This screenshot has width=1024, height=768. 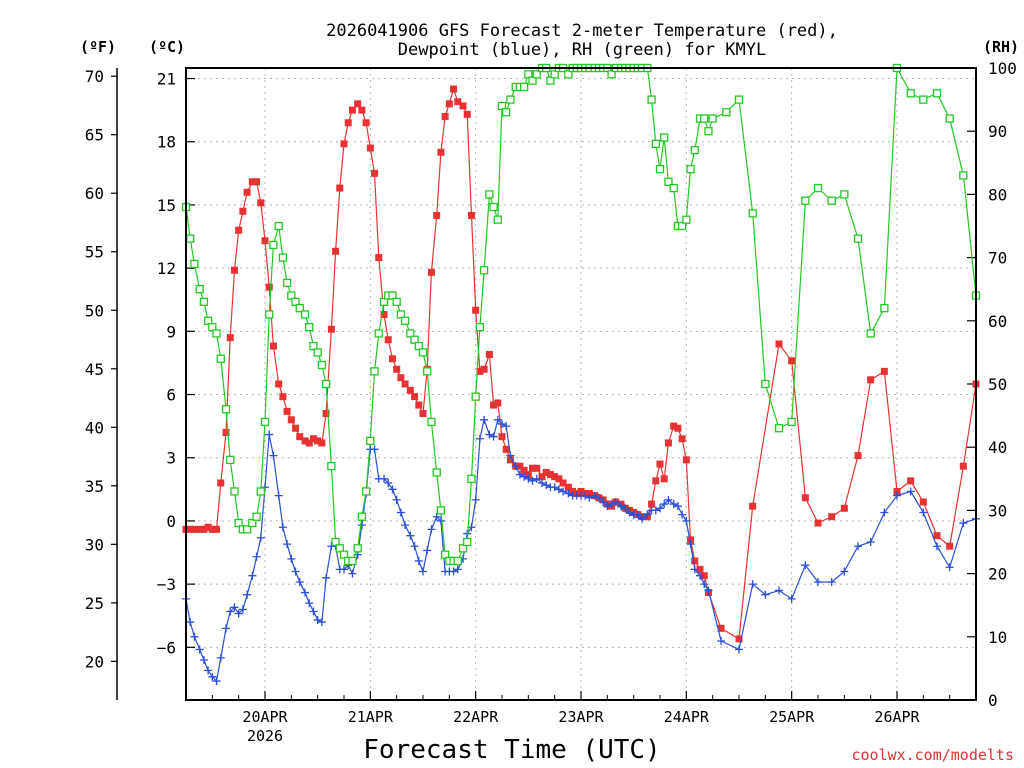 I want to click on rh-tick-label: 40, so click(x=997, y=447).